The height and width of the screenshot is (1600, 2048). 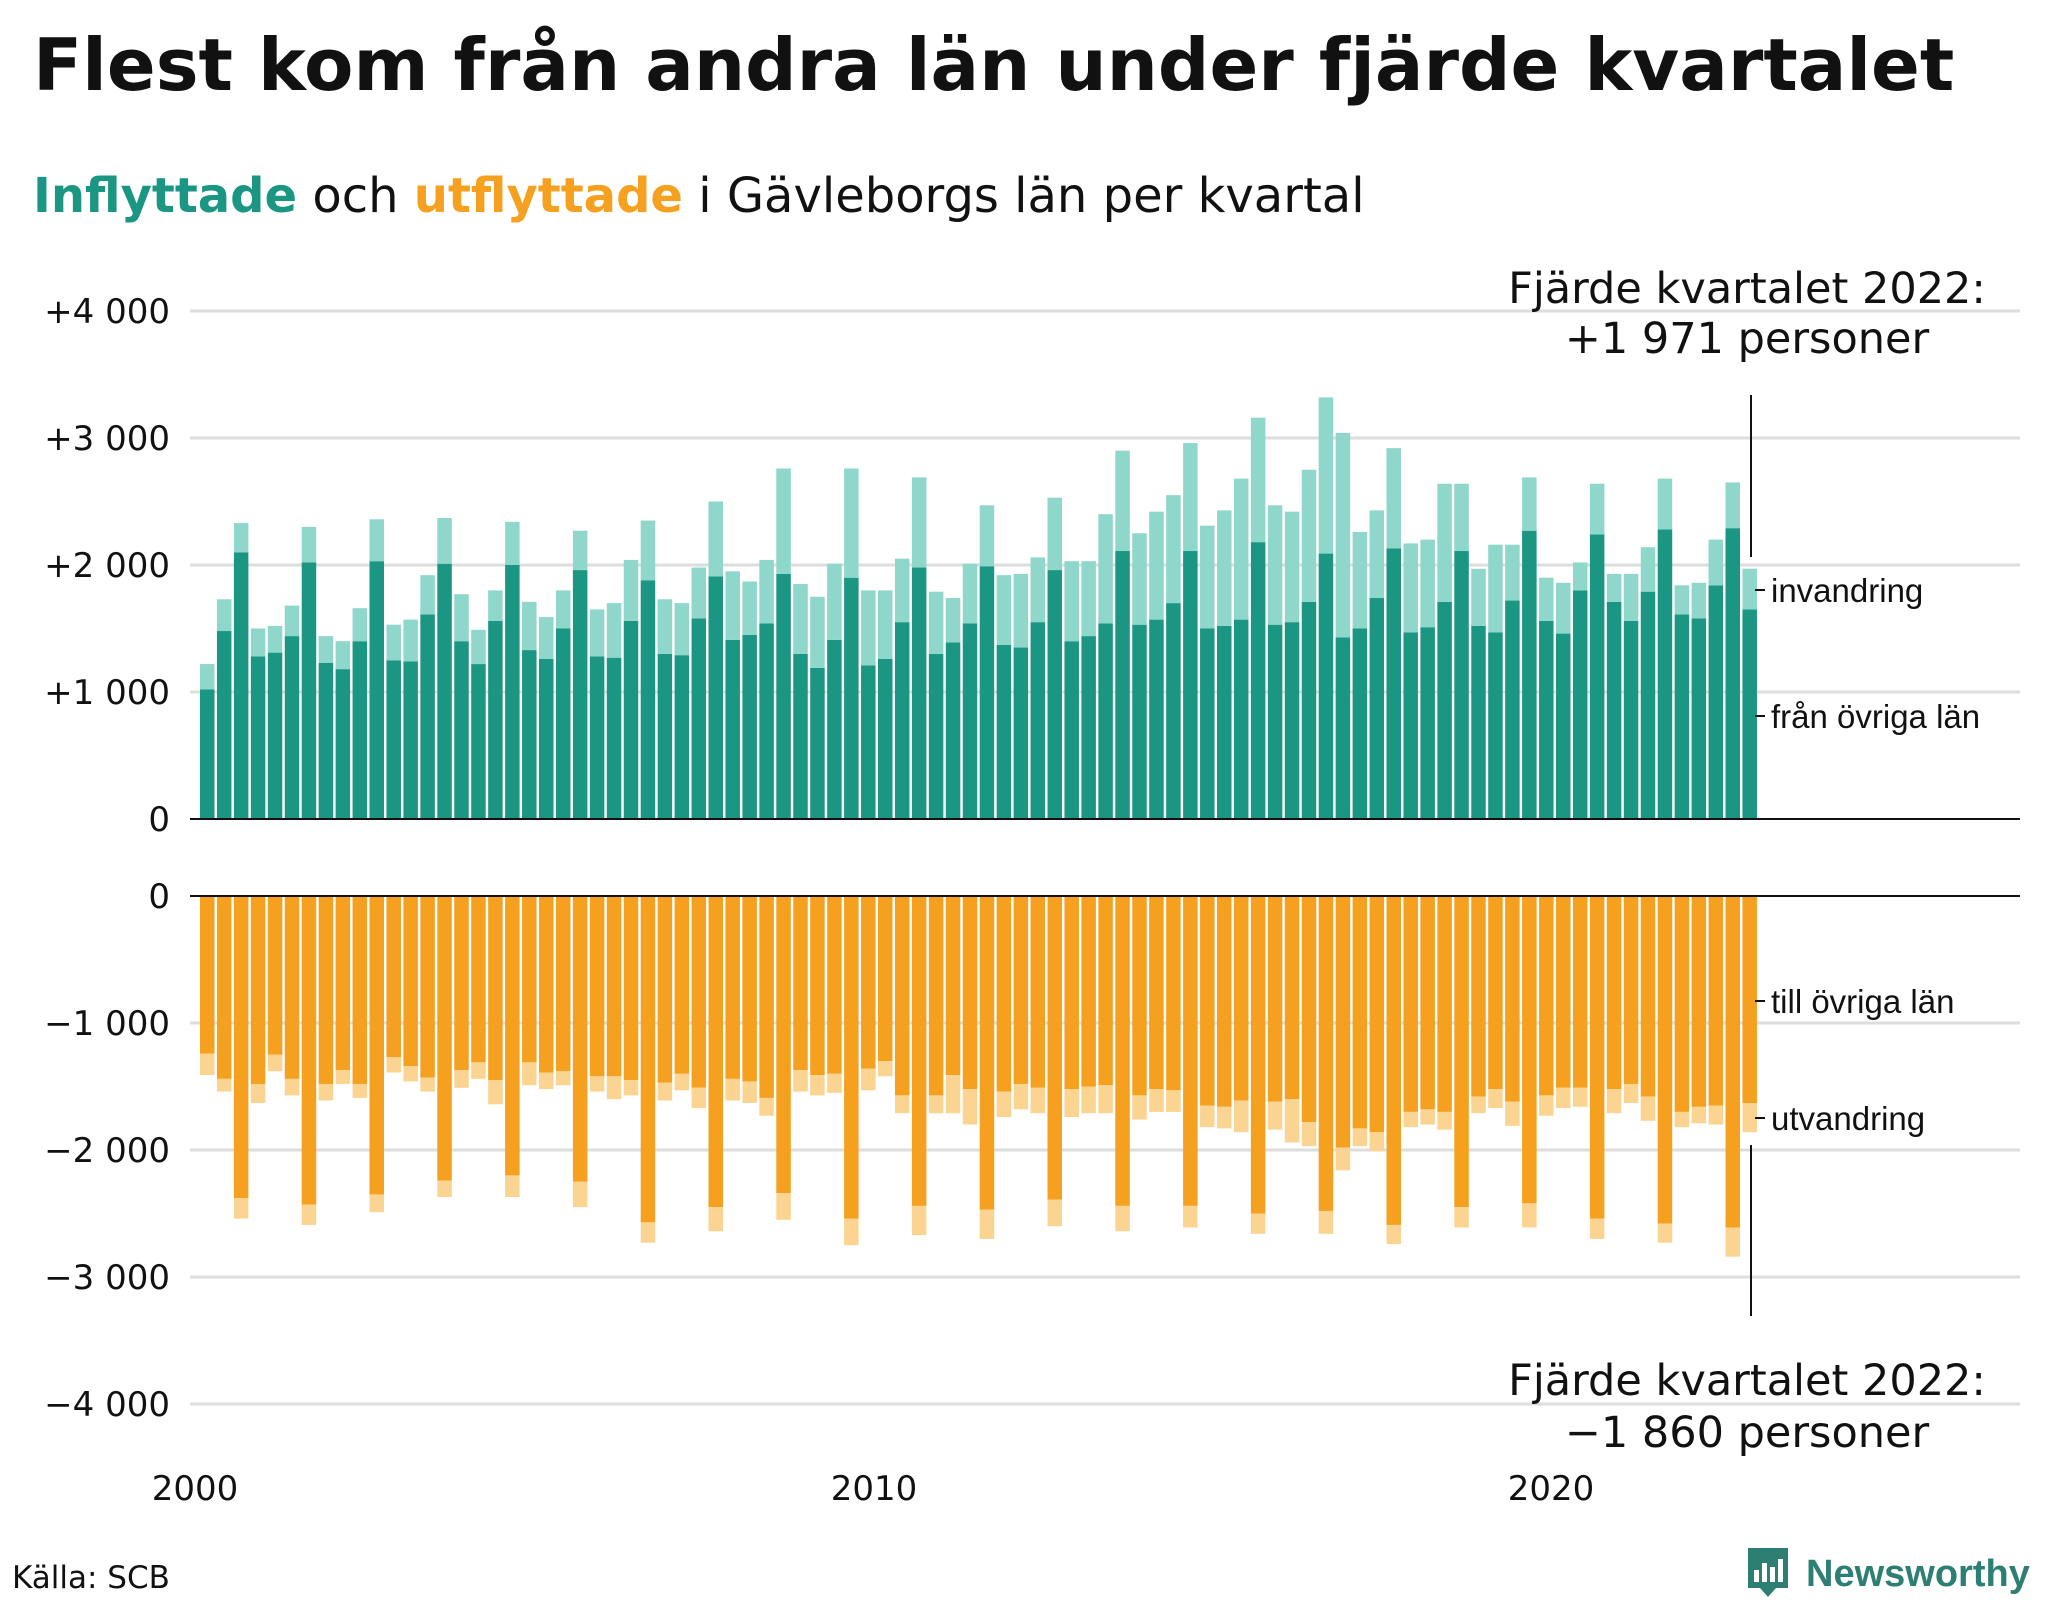 I want to click on legend-fran-ovriga-lan: från övriga län, so click(x=1875, y=716).